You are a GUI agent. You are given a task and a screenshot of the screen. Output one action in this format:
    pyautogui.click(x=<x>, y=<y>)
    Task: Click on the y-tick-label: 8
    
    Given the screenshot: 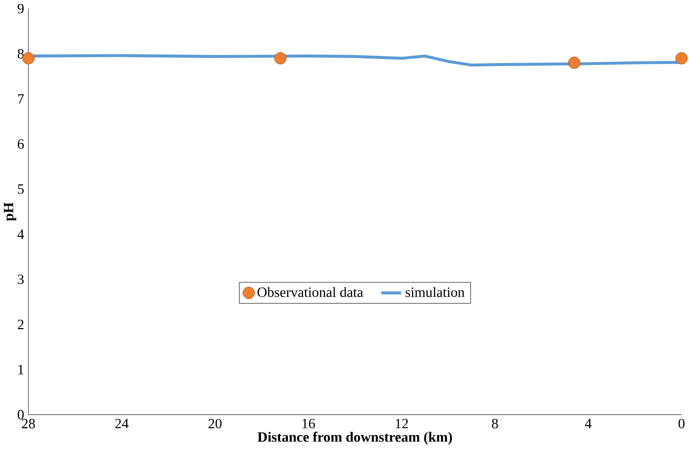 What is the action you would take?
    pyautogui.click(x=21, y=54)
    